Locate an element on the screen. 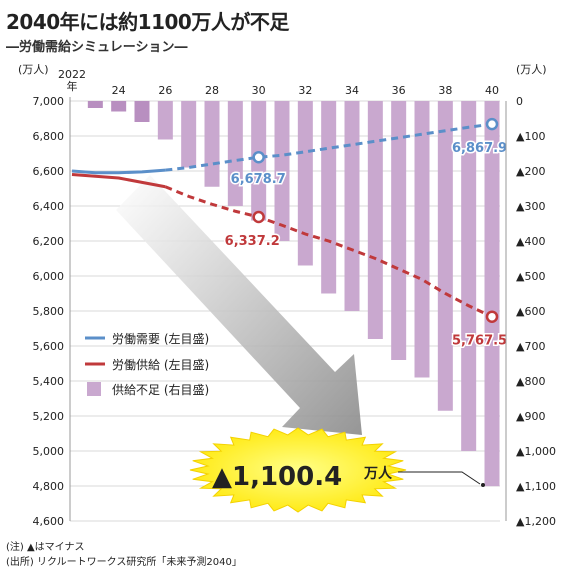 This screenshot has height=571, width=570. footnote-note: (注) ▲はマイナス is located at coordinates (45, 547).